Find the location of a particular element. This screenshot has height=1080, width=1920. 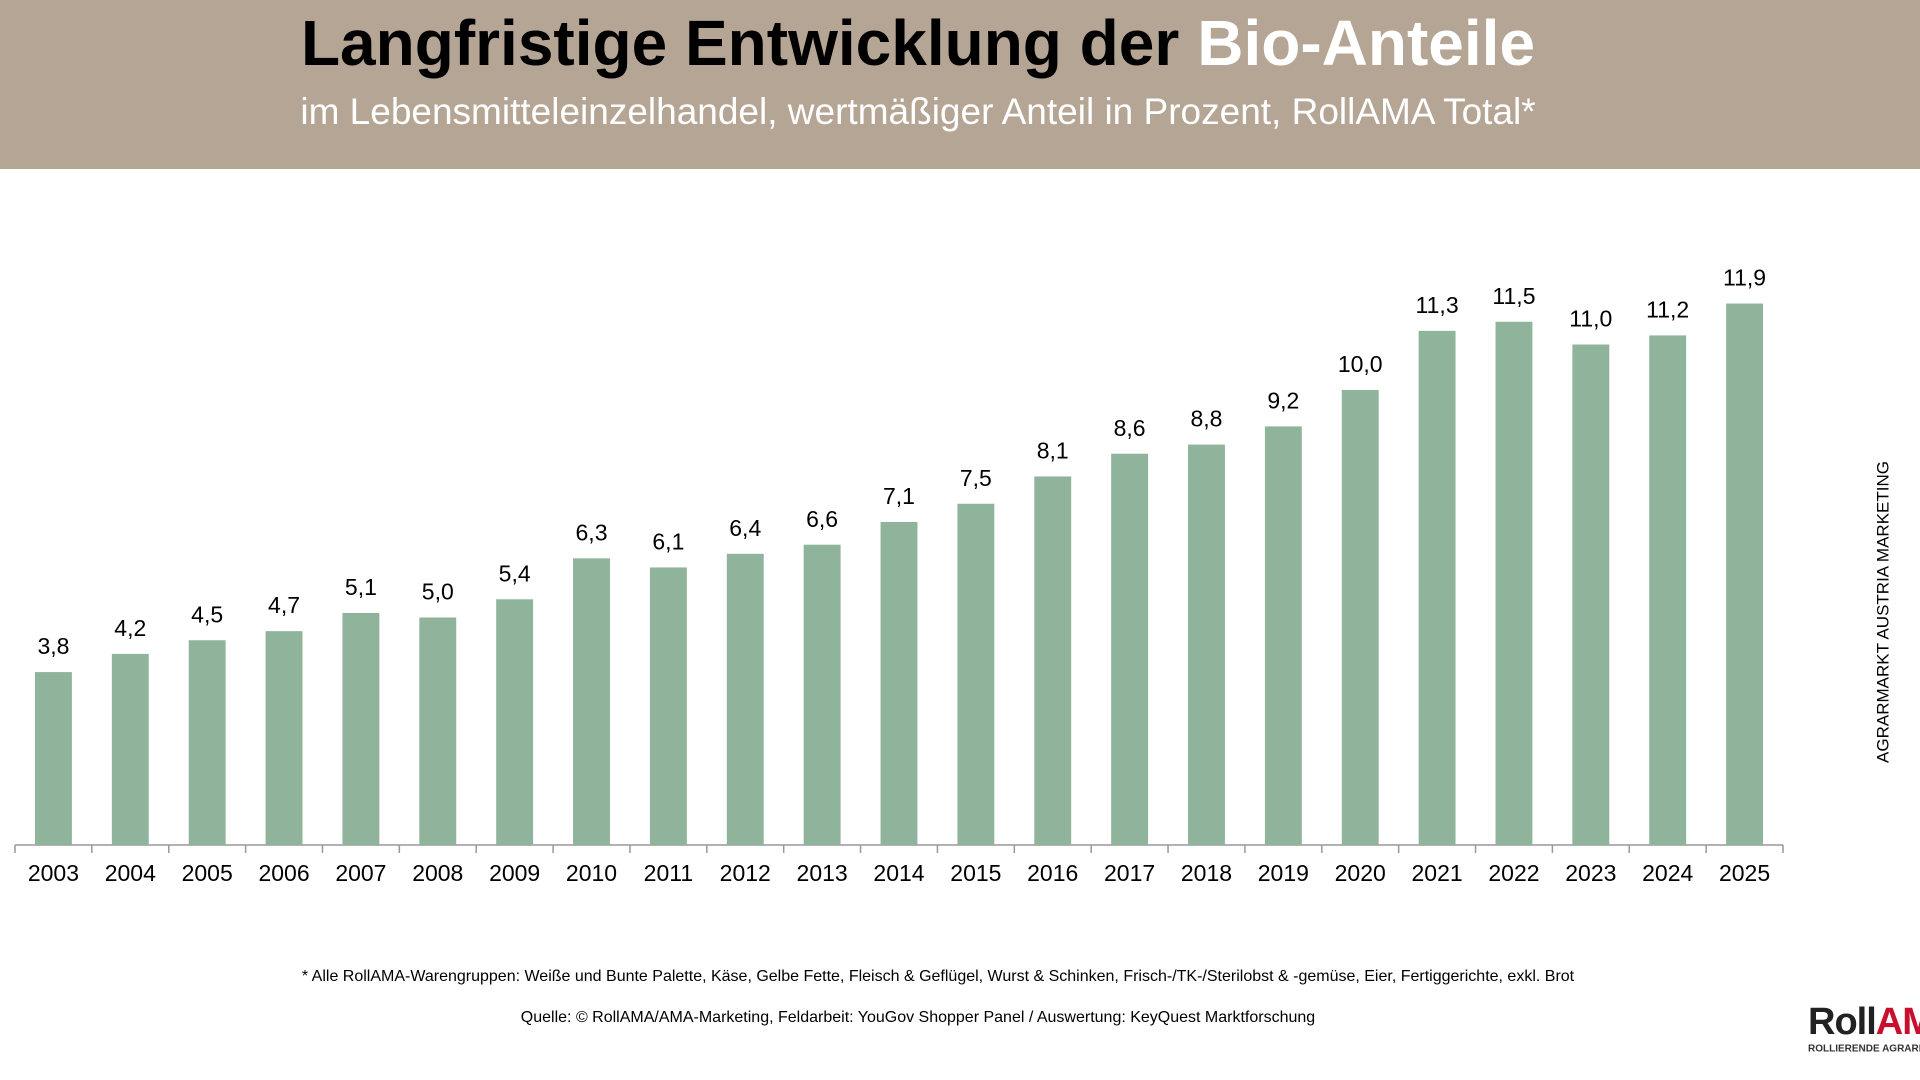

x-tick-label: 2004 is located at coordinates (130, 873).